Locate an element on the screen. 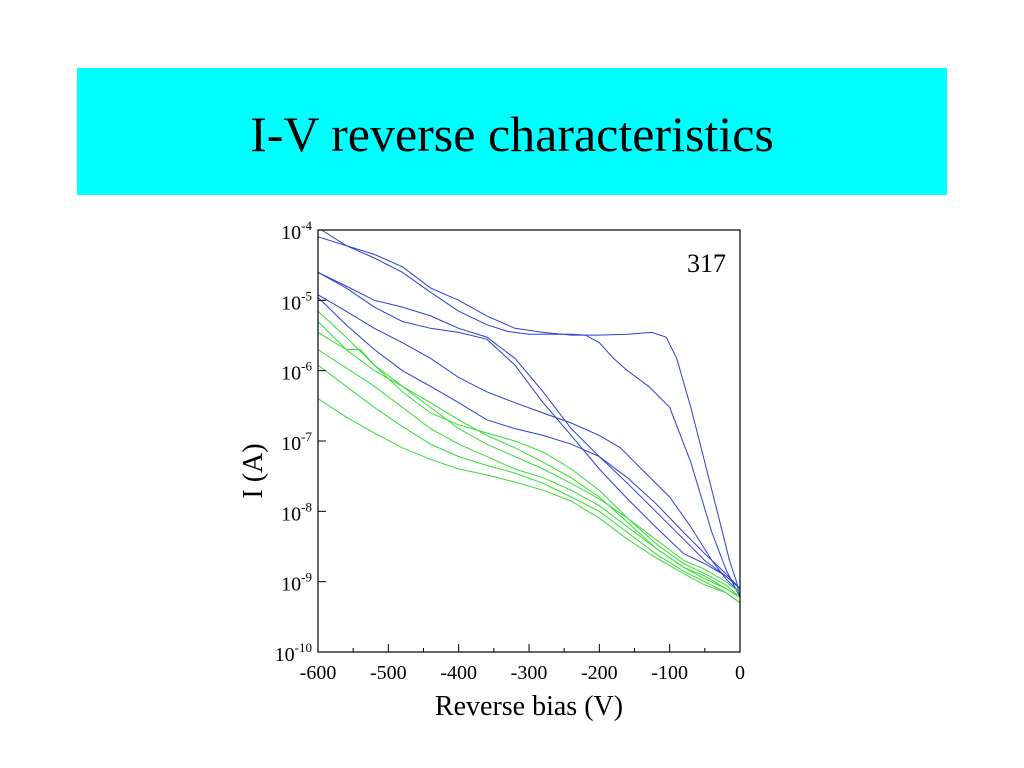 The height and width of the screenshot is (768, 1024). x-tick-label: -500 is located at coordinates (388, 673).